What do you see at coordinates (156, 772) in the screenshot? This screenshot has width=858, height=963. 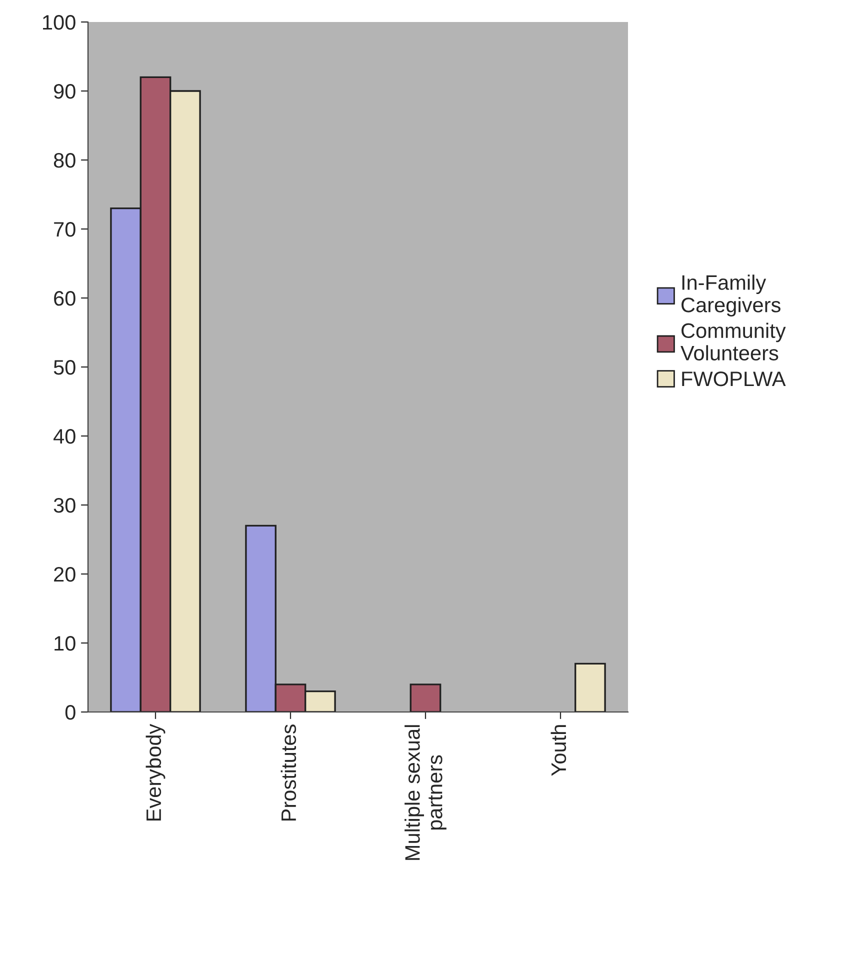 I see `x-tick-label: Everybody` at bounding box center [156, 772].